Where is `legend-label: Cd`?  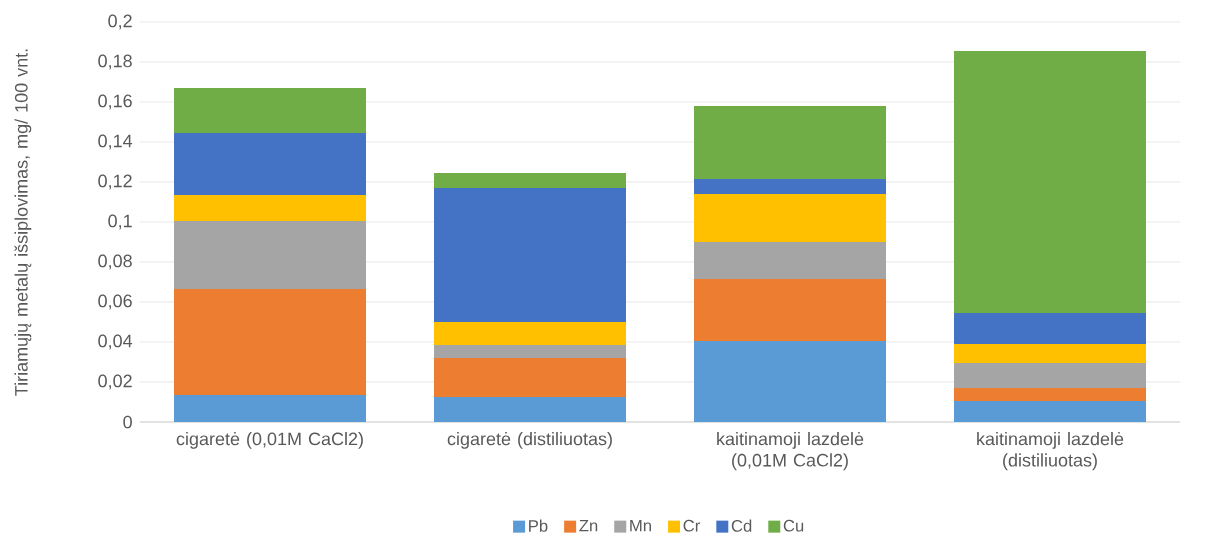 legend-label: Cd is located at coordinates (741, 525).